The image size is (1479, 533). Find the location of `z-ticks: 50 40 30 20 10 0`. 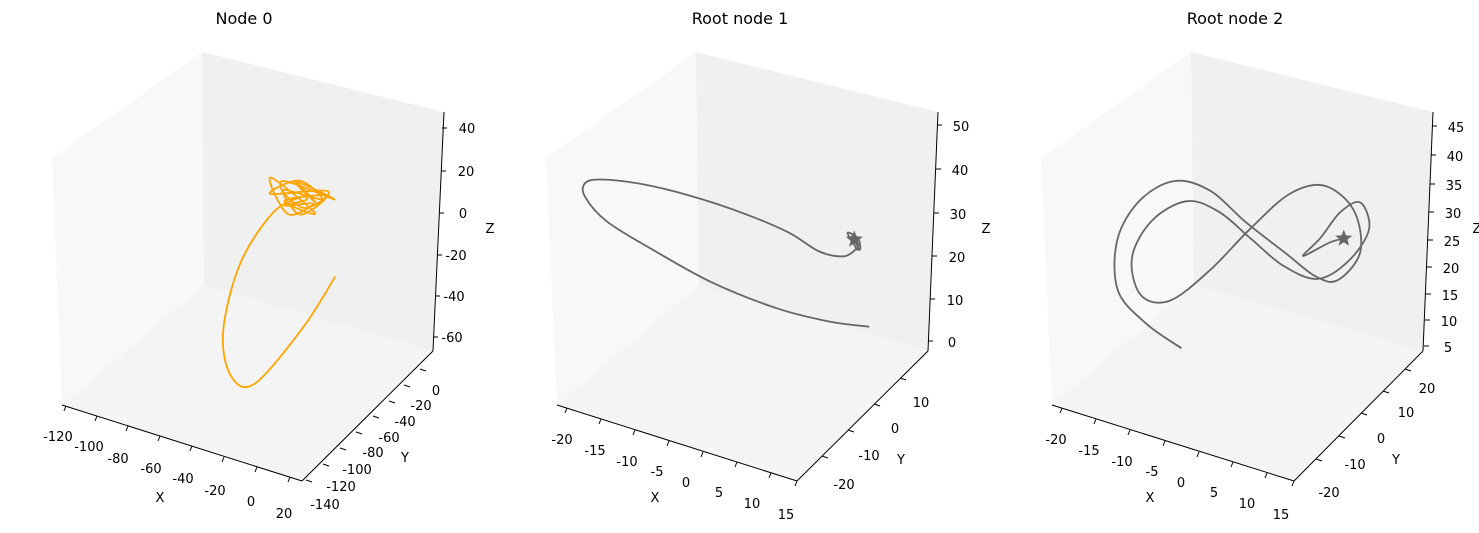

z-ticks: 50 40 30 20 10 0 is located at coordinates (948, 235).